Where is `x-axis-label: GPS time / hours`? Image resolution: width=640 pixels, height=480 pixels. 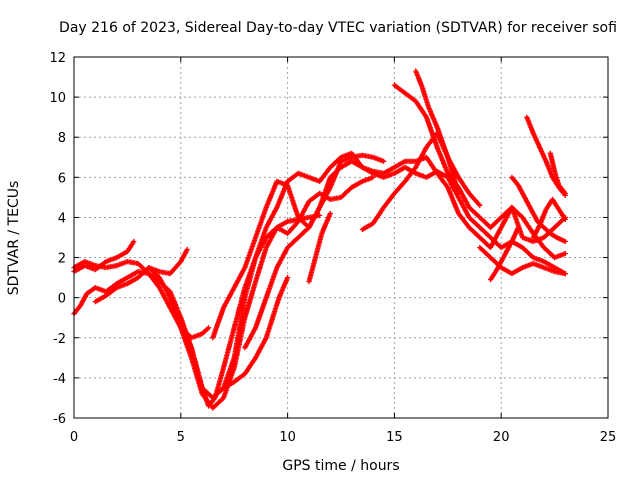 x-axis-label: GPS time / hours is located at coordinates (340, 466).